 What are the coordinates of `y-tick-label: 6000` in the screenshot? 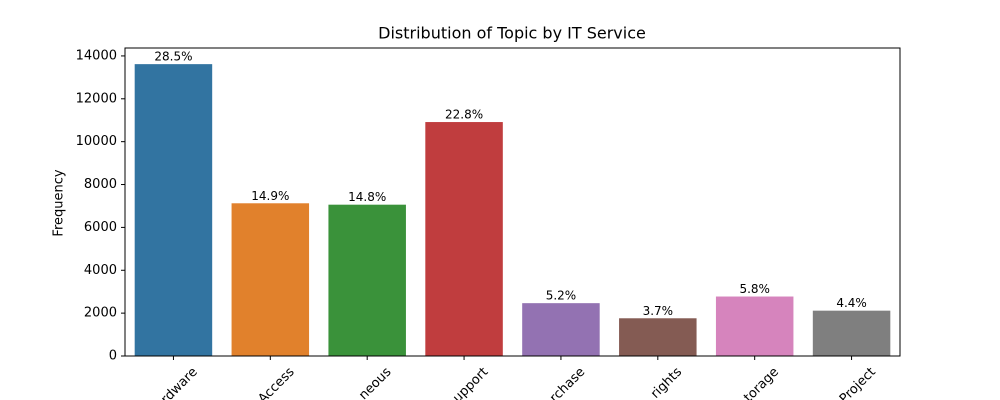 It's located at (100, 227).